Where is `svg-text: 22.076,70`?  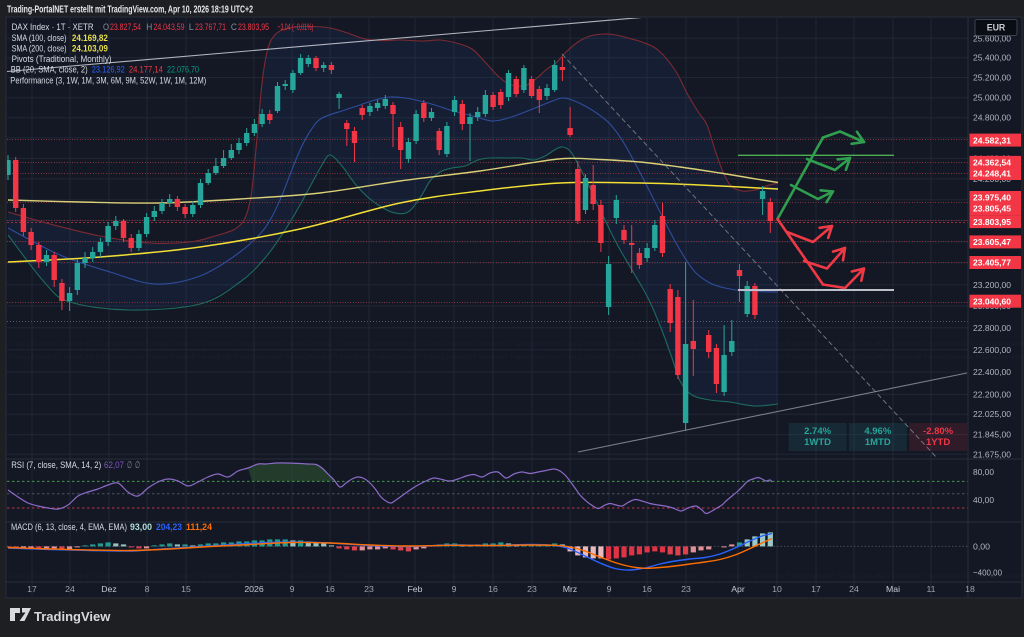
svg-text: 22.076,70 is located at coordinates (183, 70).